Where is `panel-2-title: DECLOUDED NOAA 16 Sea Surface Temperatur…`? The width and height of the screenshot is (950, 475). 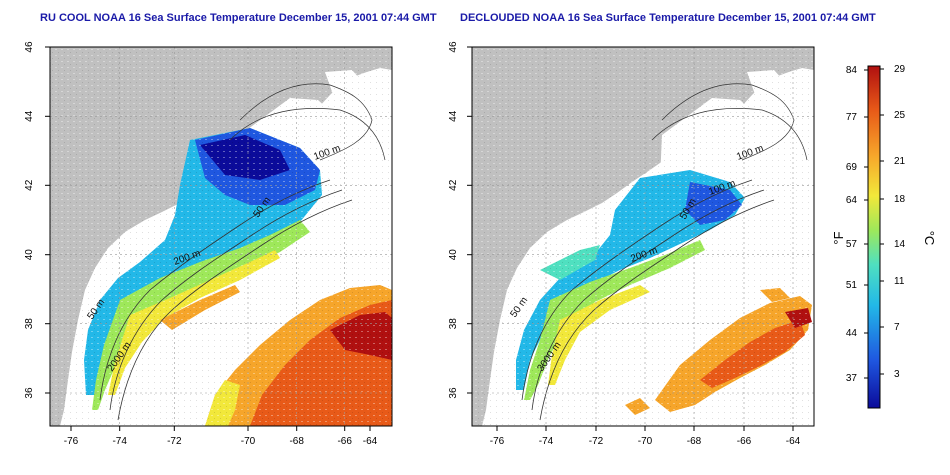
panel-2-title: DECLOUDED NOAA 16 Sea Surface Temperatur… is located at coordinates (668, 18).